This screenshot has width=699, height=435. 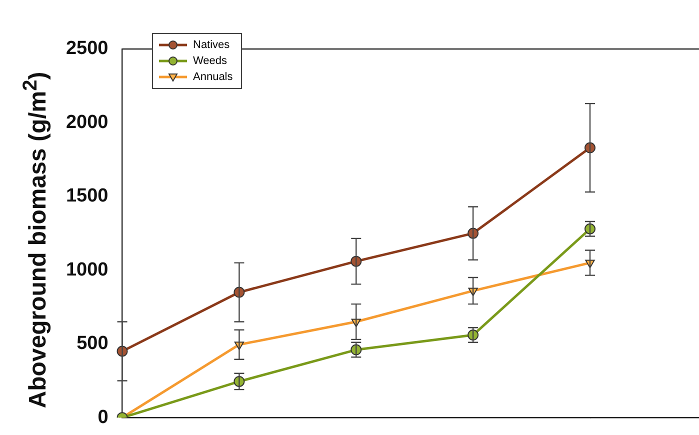 I want to click on y-tick-label: 2500, so click(x=87, y=49).